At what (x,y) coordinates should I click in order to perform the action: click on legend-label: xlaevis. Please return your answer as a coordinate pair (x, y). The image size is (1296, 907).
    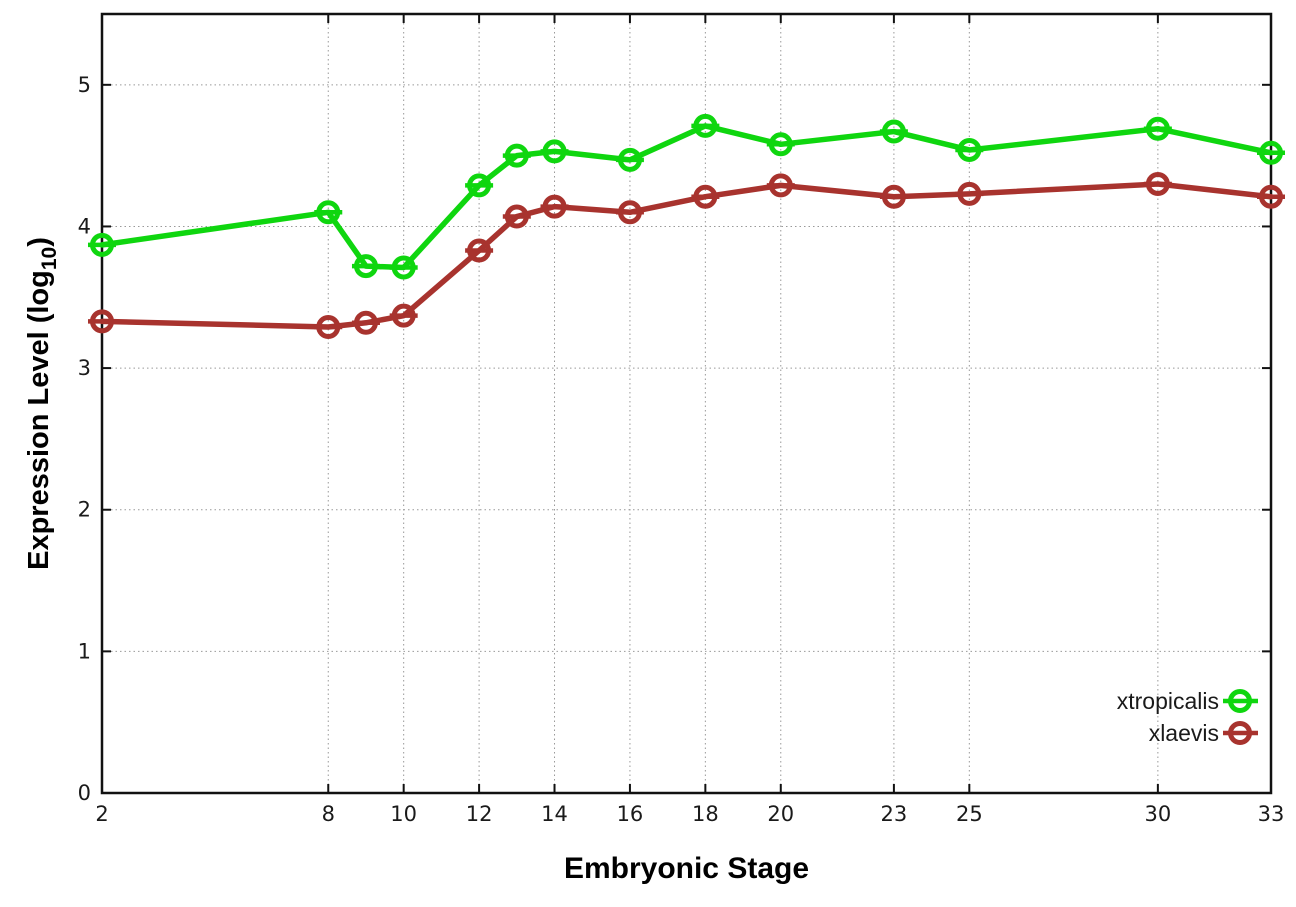
    Looking at the image, I should click on (1184, 733).